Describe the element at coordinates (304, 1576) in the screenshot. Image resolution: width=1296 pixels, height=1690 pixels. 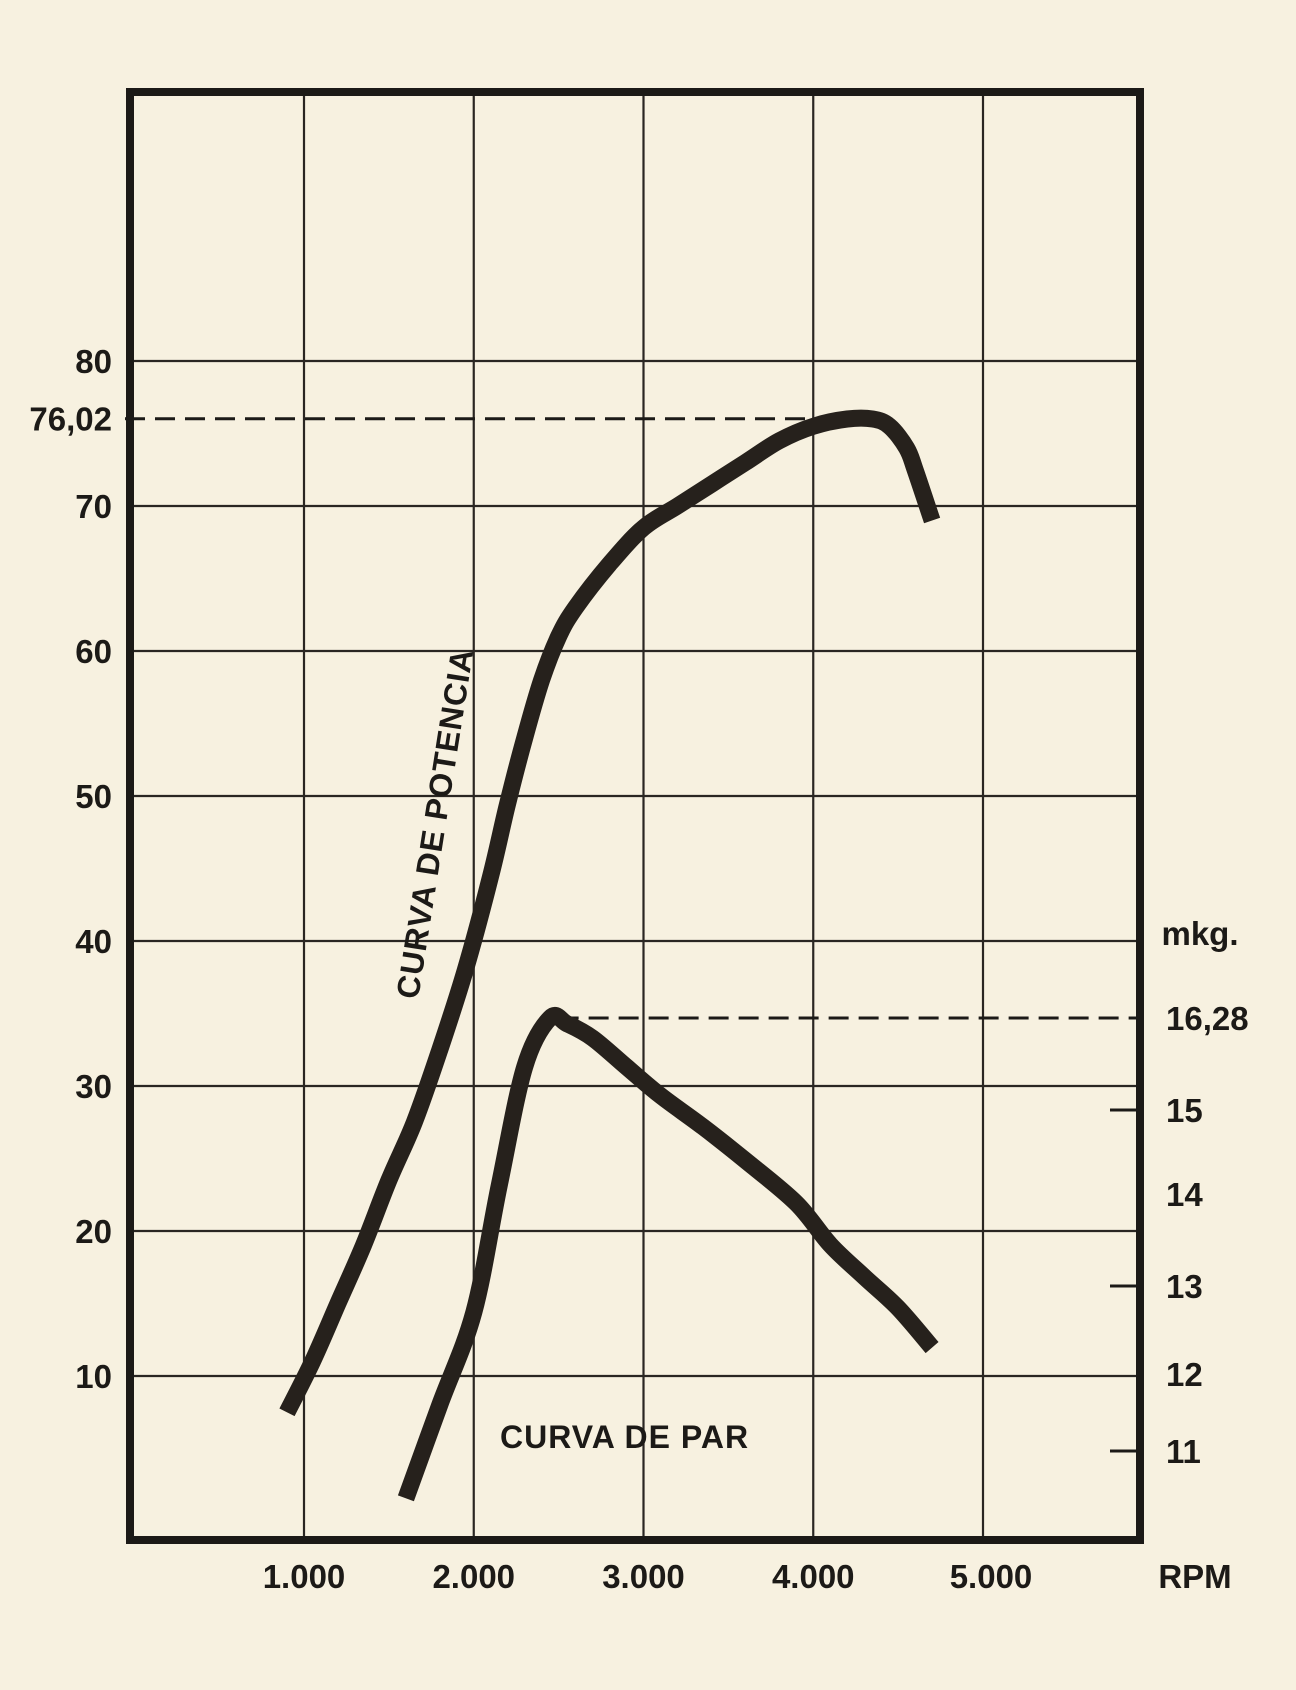
I see `x-tick-label: 1.000` at that location.